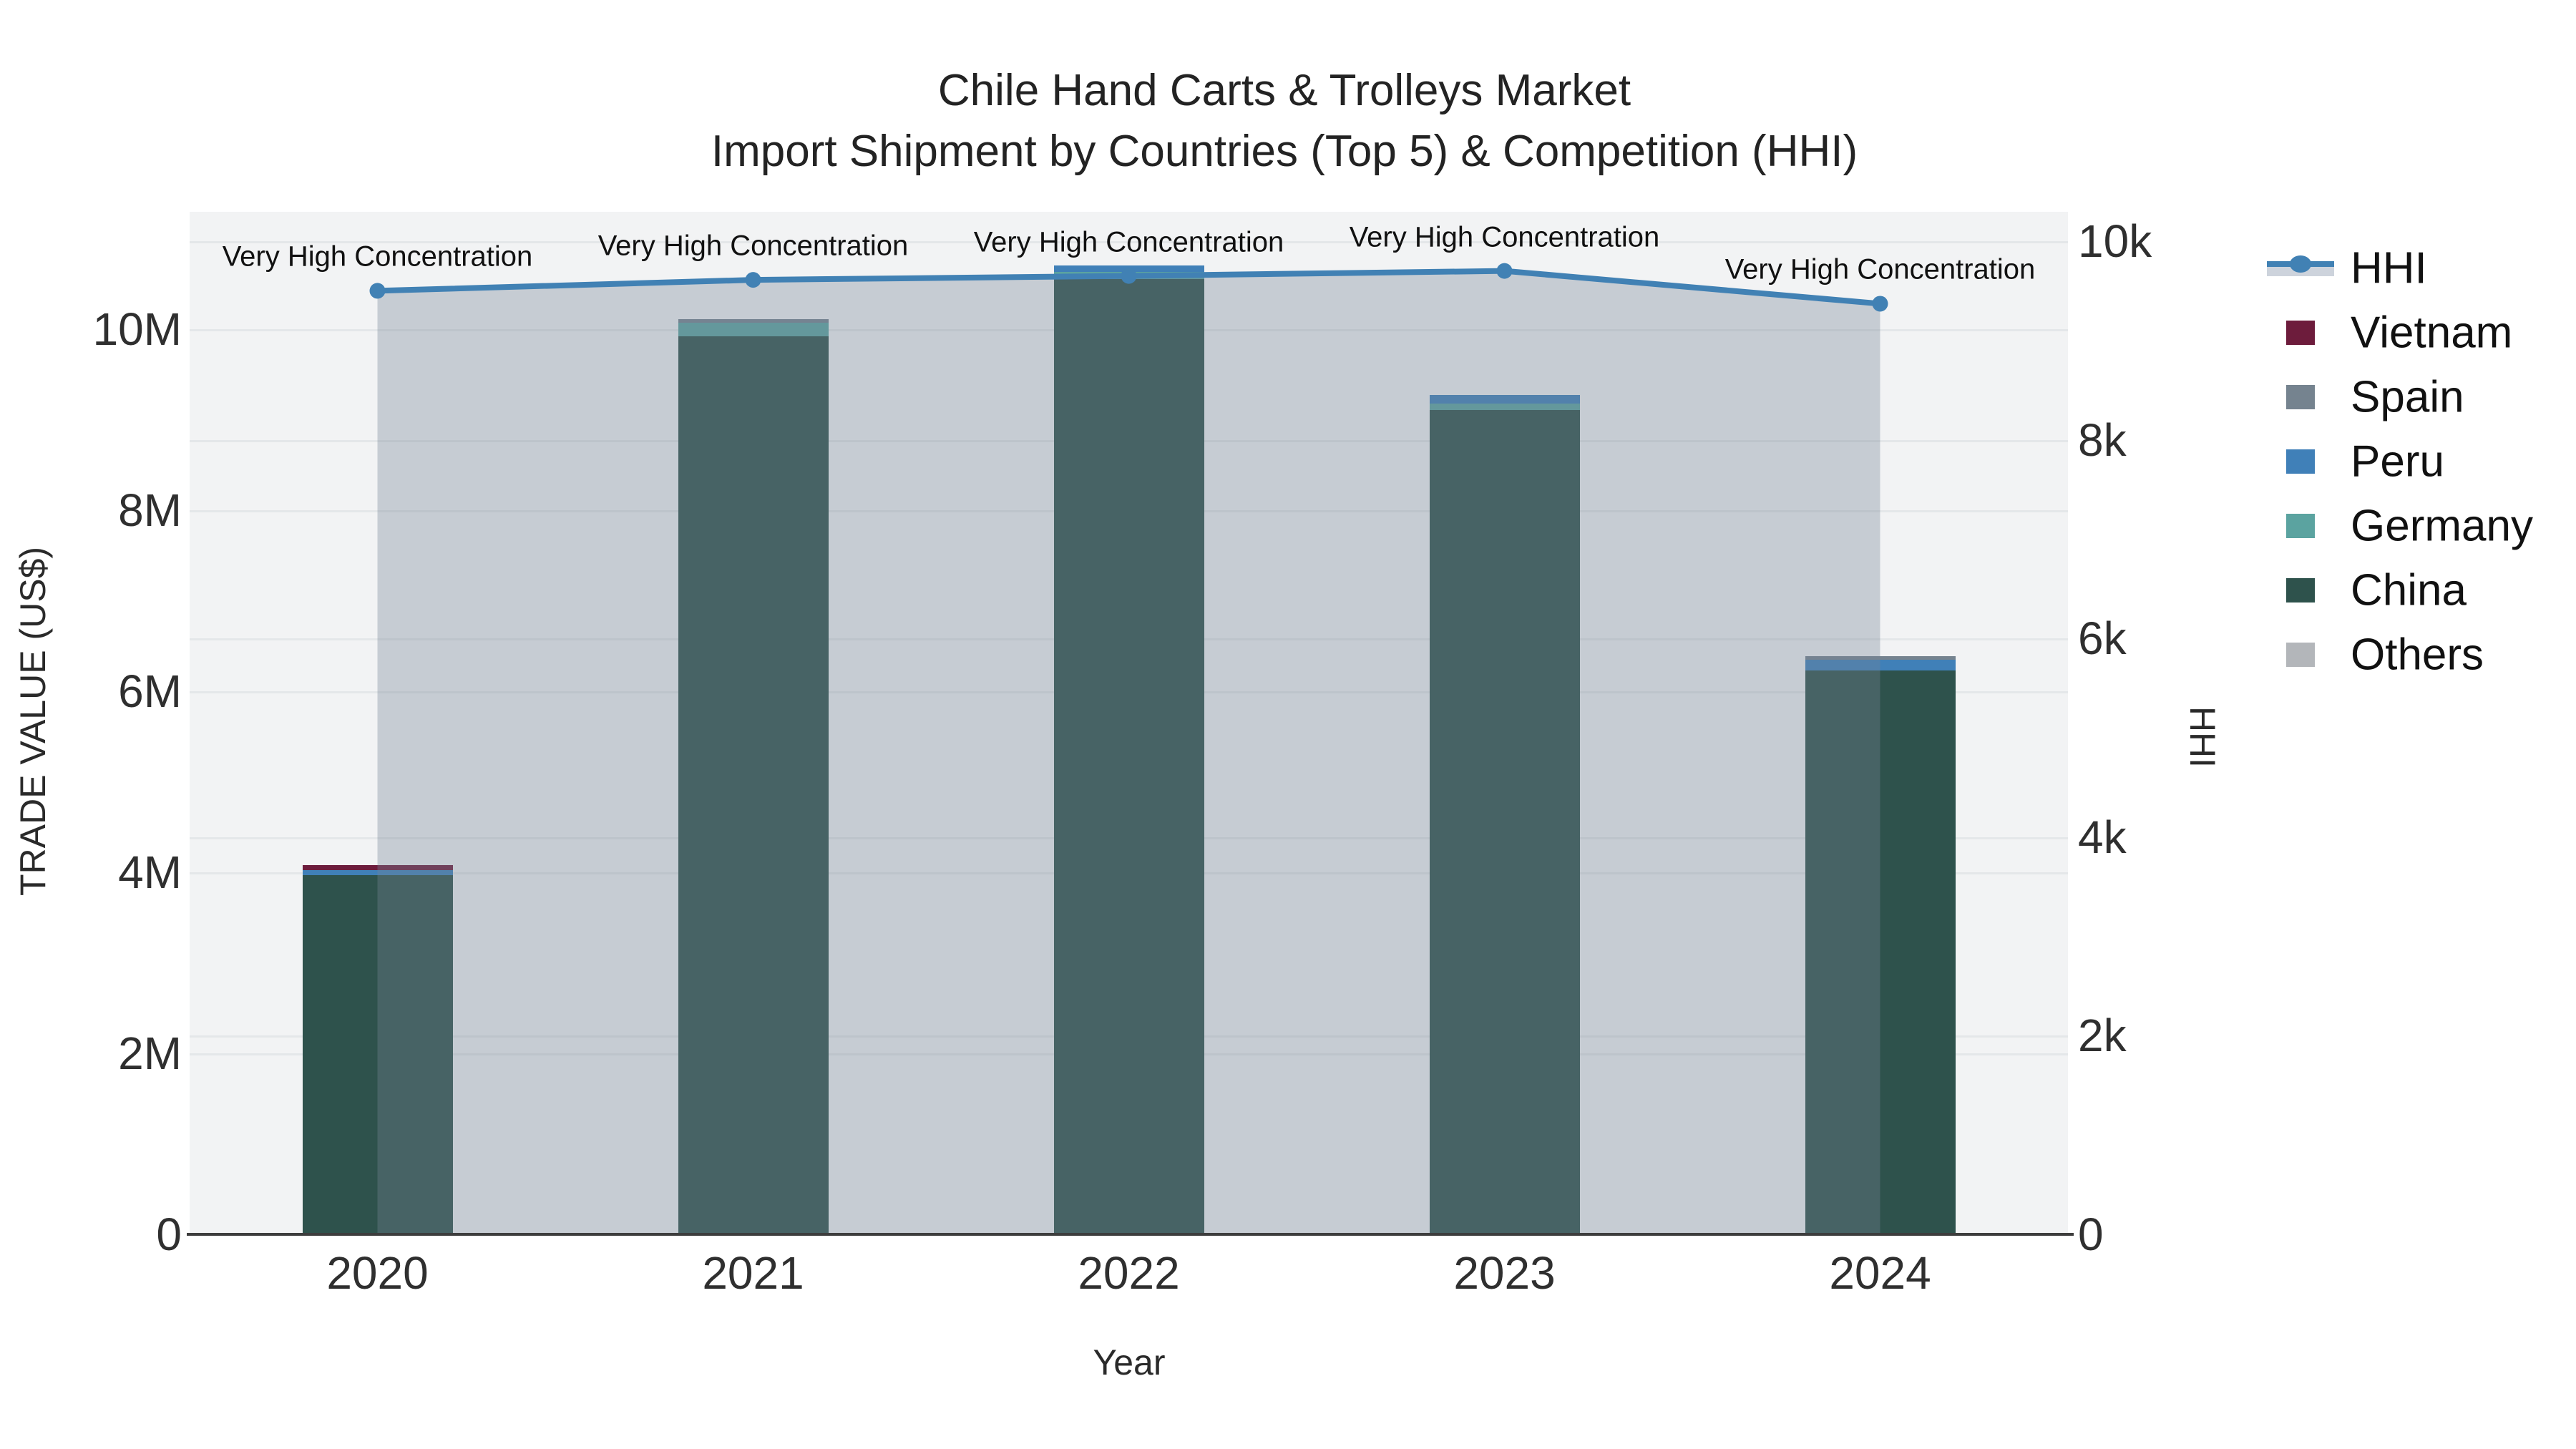 The width and height of the screenshot is (2576, 1449). I want to click on legend-item-germany: Germany, so click(2415, 526).